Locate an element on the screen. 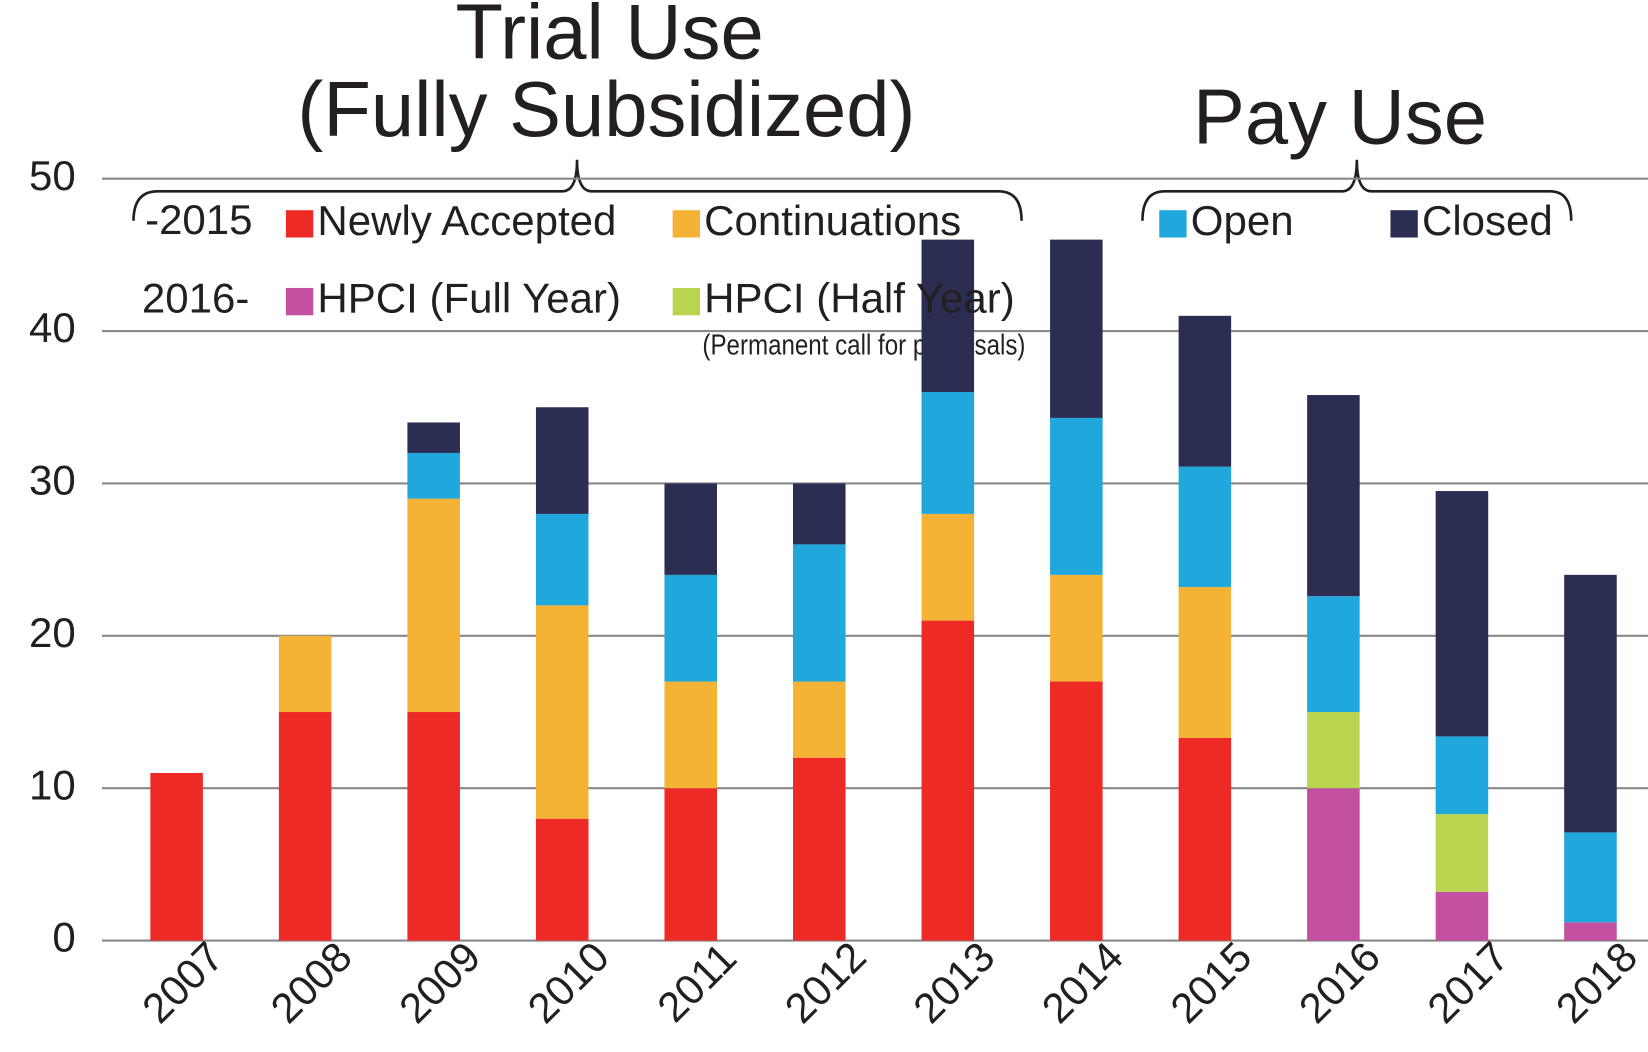 This screenshot has width=1648, height=1052. x-tick-label: 2018 is located at coordinates (1596, 982).